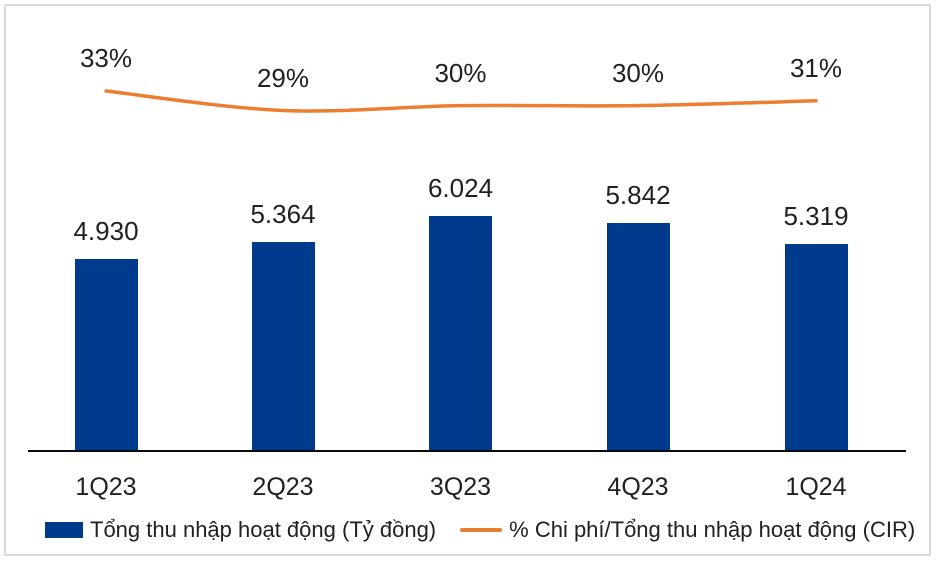 The height and width of the screenshot is (568, 945). Describe the element at coordinates (638, 487) in the screenshot. I see `x-axis-label-4Q23: 4Q23` at that location.